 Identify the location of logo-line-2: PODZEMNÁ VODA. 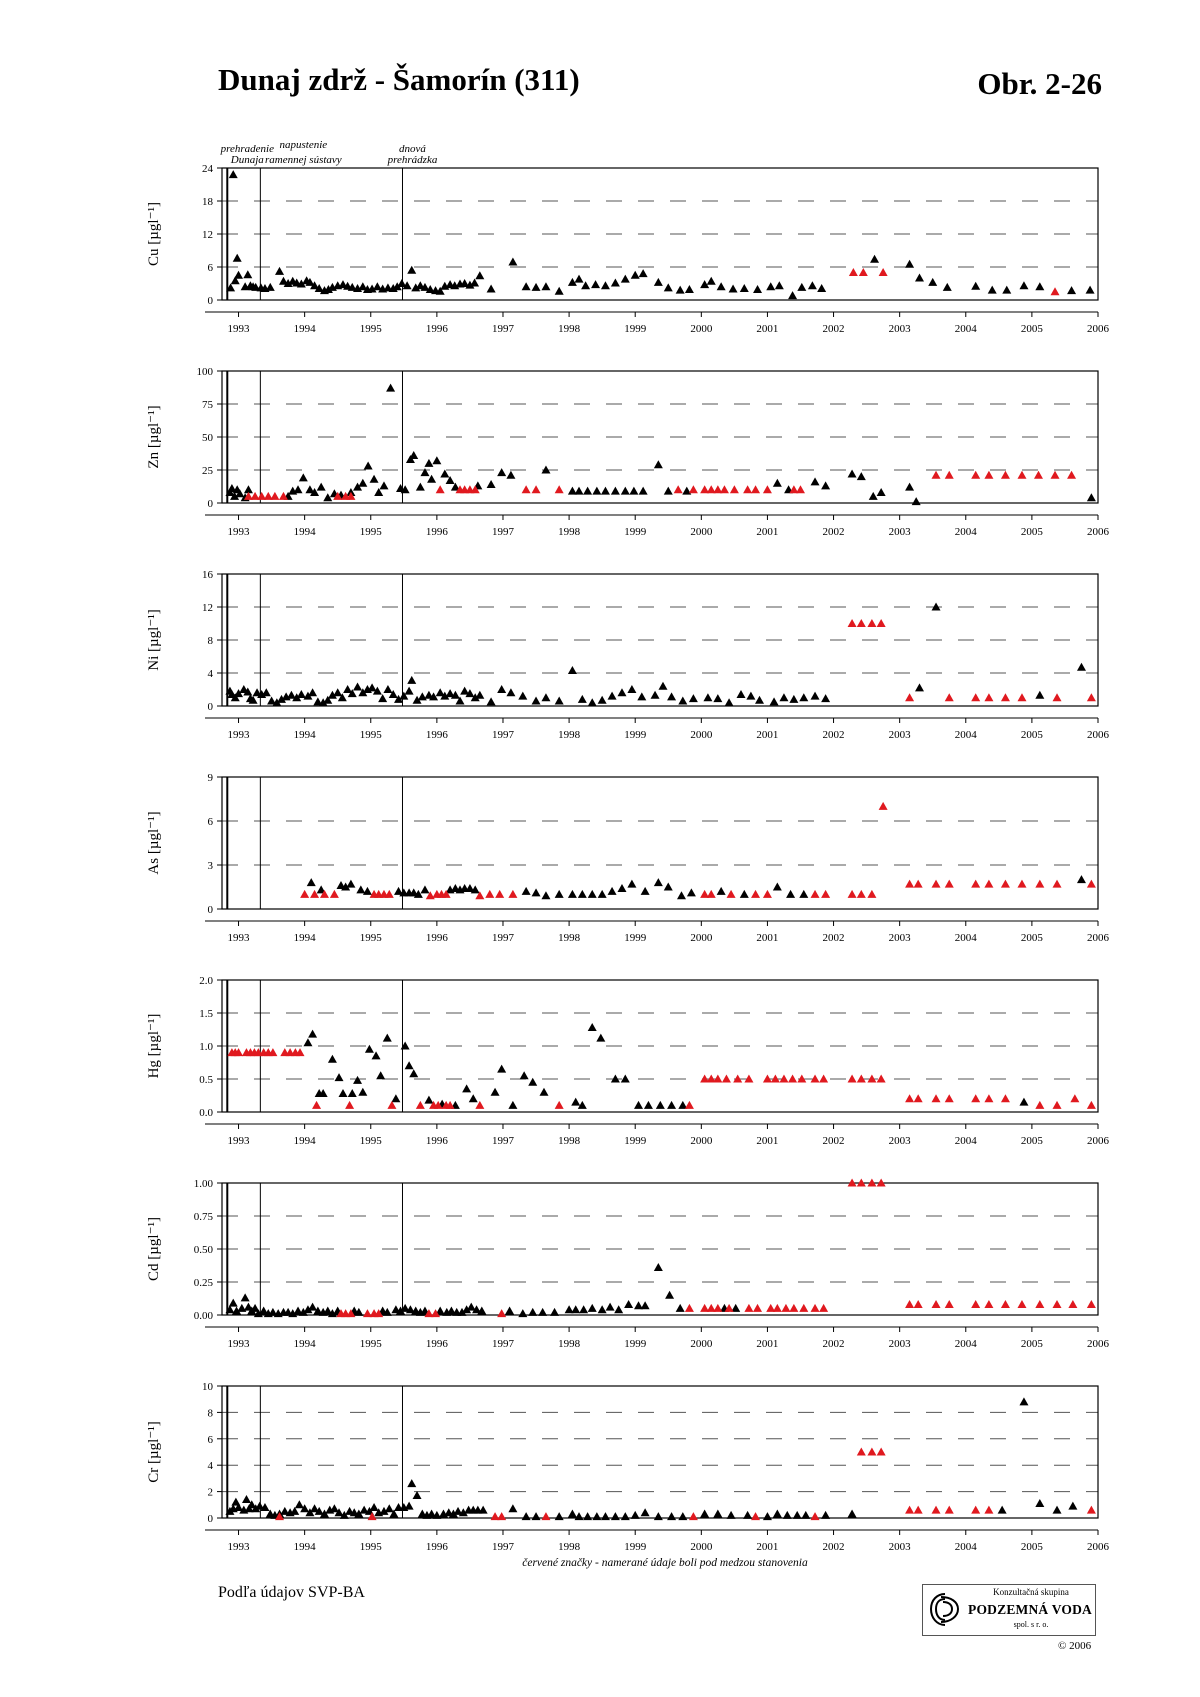
(1030, 1609).